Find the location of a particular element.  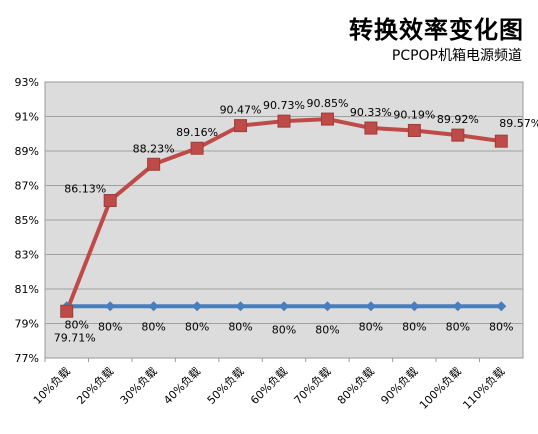

data-label: 86.13% is located at coordinates (85, 189).